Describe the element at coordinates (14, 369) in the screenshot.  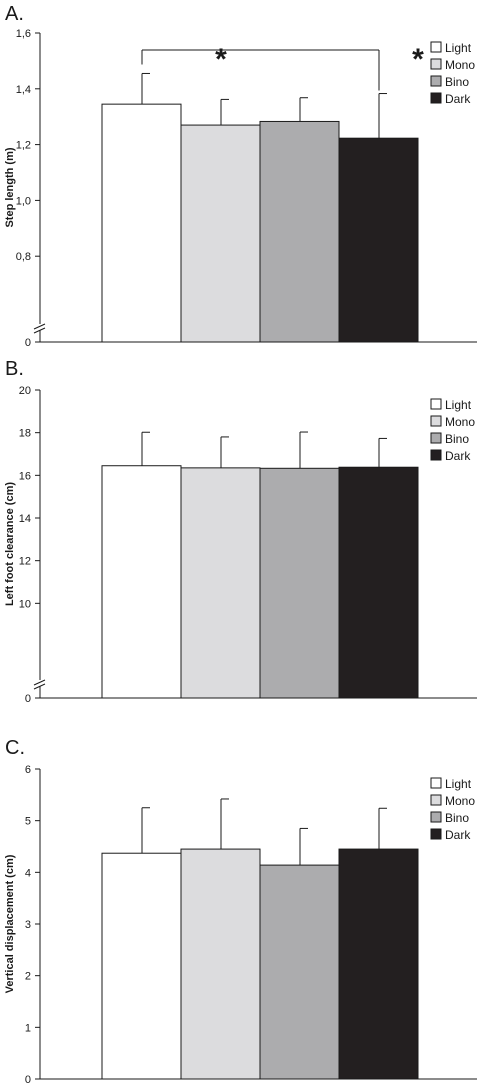
I see `panel-label: B.` at that location.